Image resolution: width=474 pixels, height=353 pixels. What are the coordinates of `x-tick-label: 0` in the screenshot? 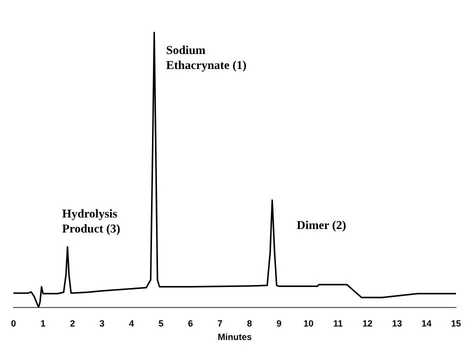 It's located at (13, 323).